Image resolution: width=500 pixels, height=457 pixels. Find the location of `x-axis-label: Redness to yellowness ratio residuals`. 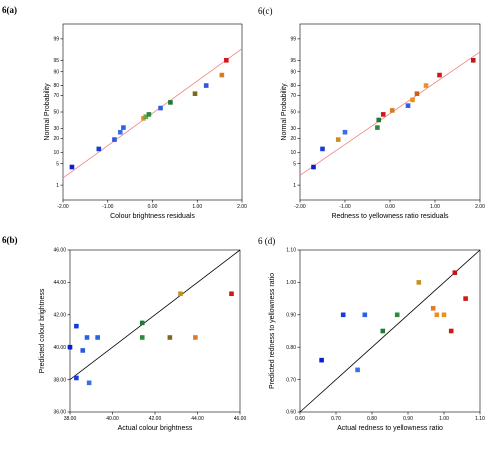

x-axis-label: Redness to yellowness ratio residuals is located at coordinates (390, 216).